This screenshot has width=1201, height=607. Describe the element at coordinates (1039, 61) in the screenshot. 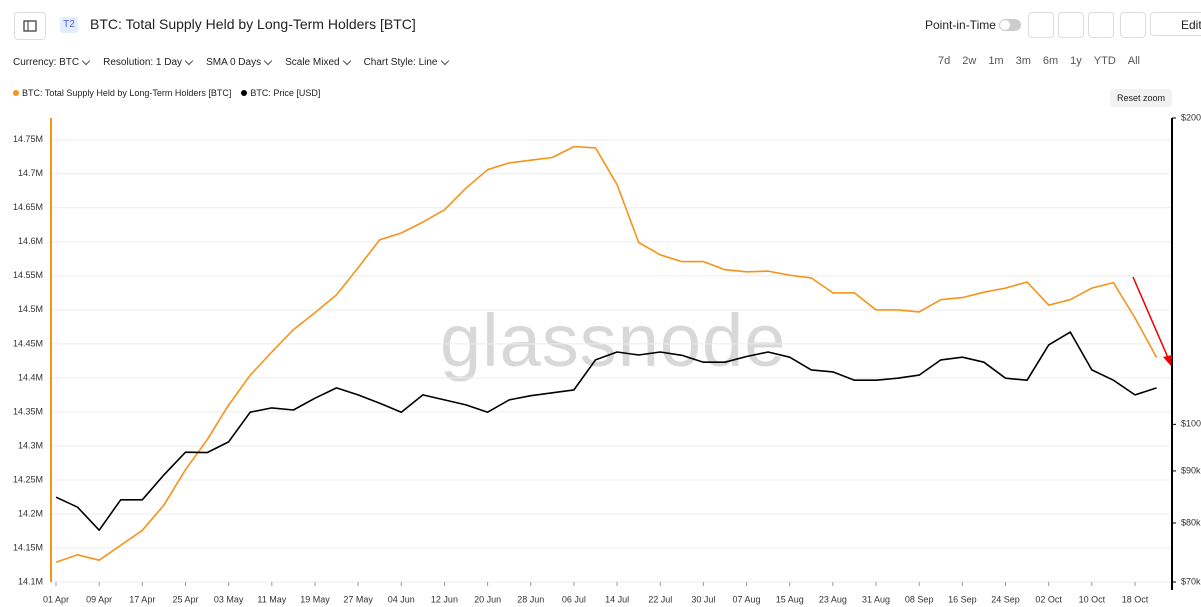

I see `range-selector: 7d 2w 1m 3m 6m 1y YTD All` at that location.